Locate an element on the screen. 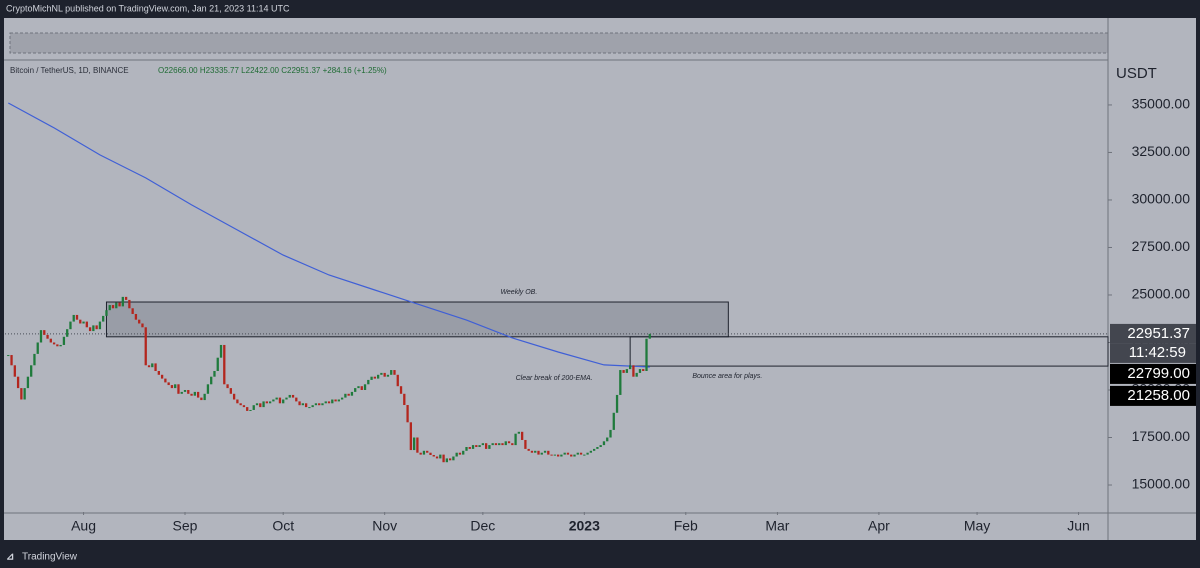 The height and width of the screenshot is (568, 1200). rsi-band is located at coordinates (559, 43).